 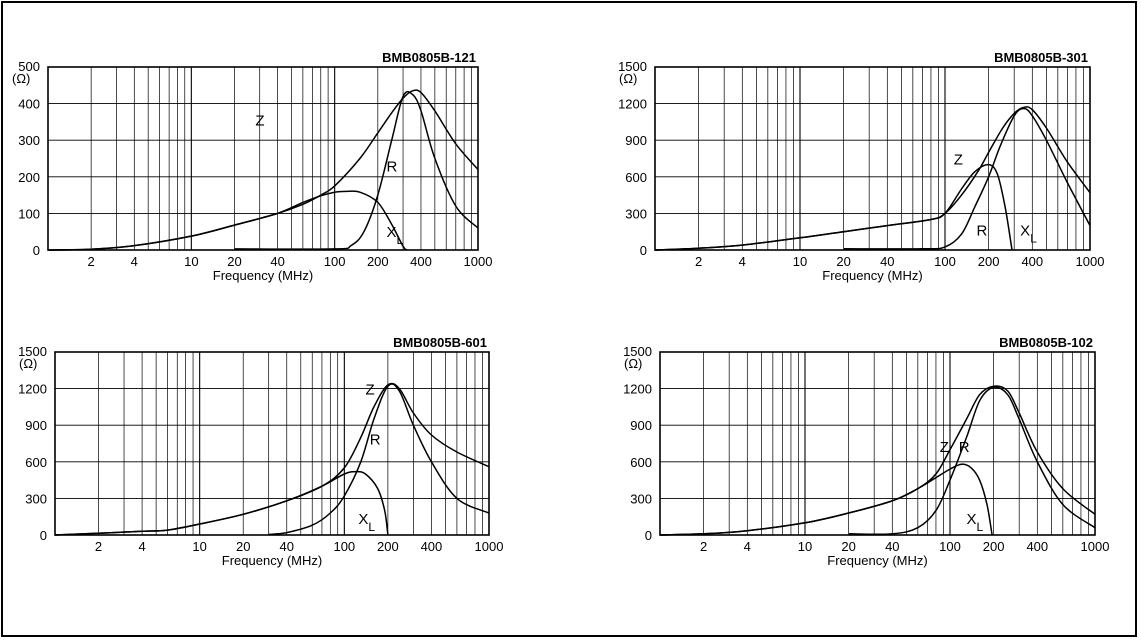 What do you see at coordinates (1041, 57) in the screenshot?
I see `chart-title: BMB0805B-301` at bounding box center [1041, 57].